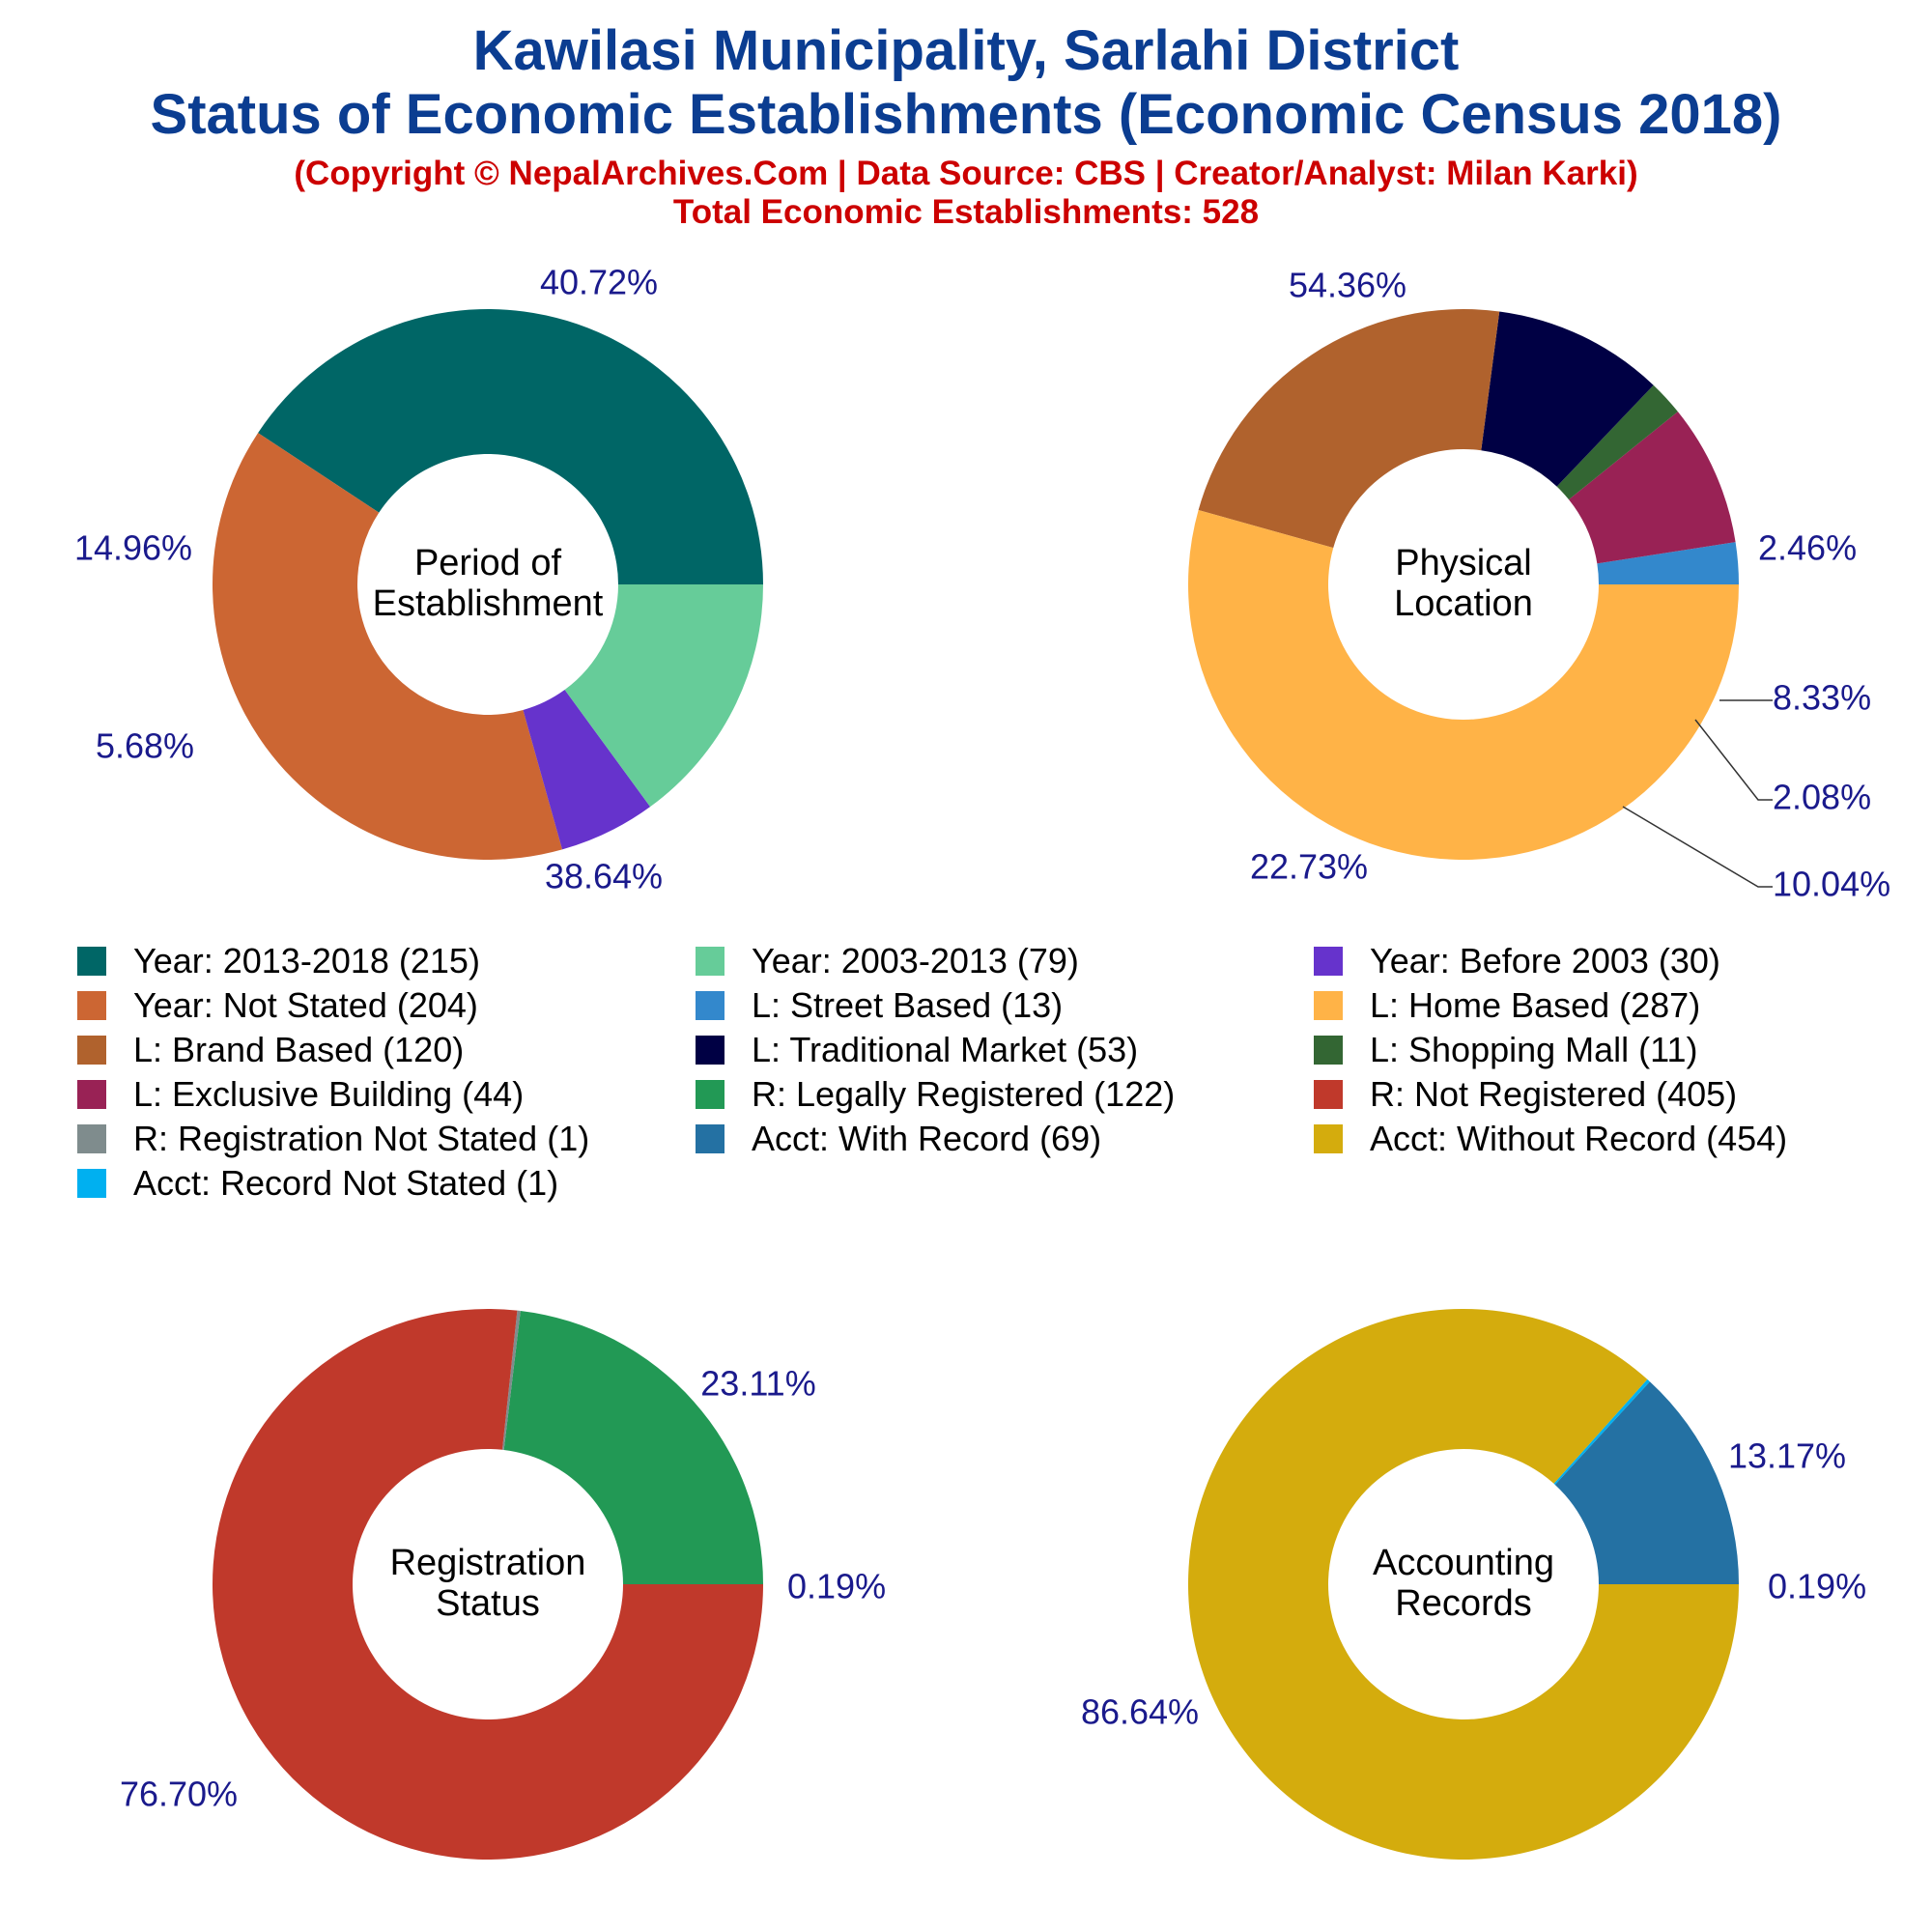 The width and height of the screenshot is (1932, 1932). I want to click on legend-label: L: Exclusive Building (44), so click(329, 1094).